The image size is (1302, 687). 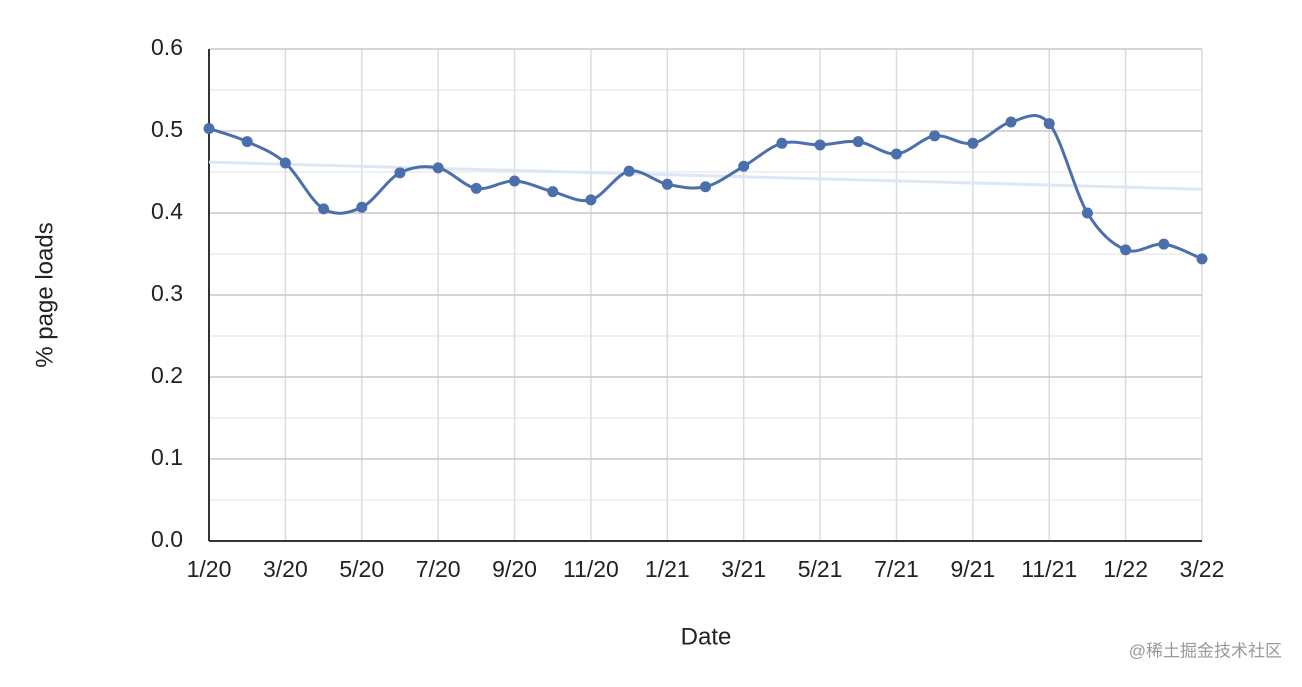 What do you see at coordinates (1202, 569) in the screenshot?
I see `x-tick-label: 3/22` at bounding box center [1202, 569].